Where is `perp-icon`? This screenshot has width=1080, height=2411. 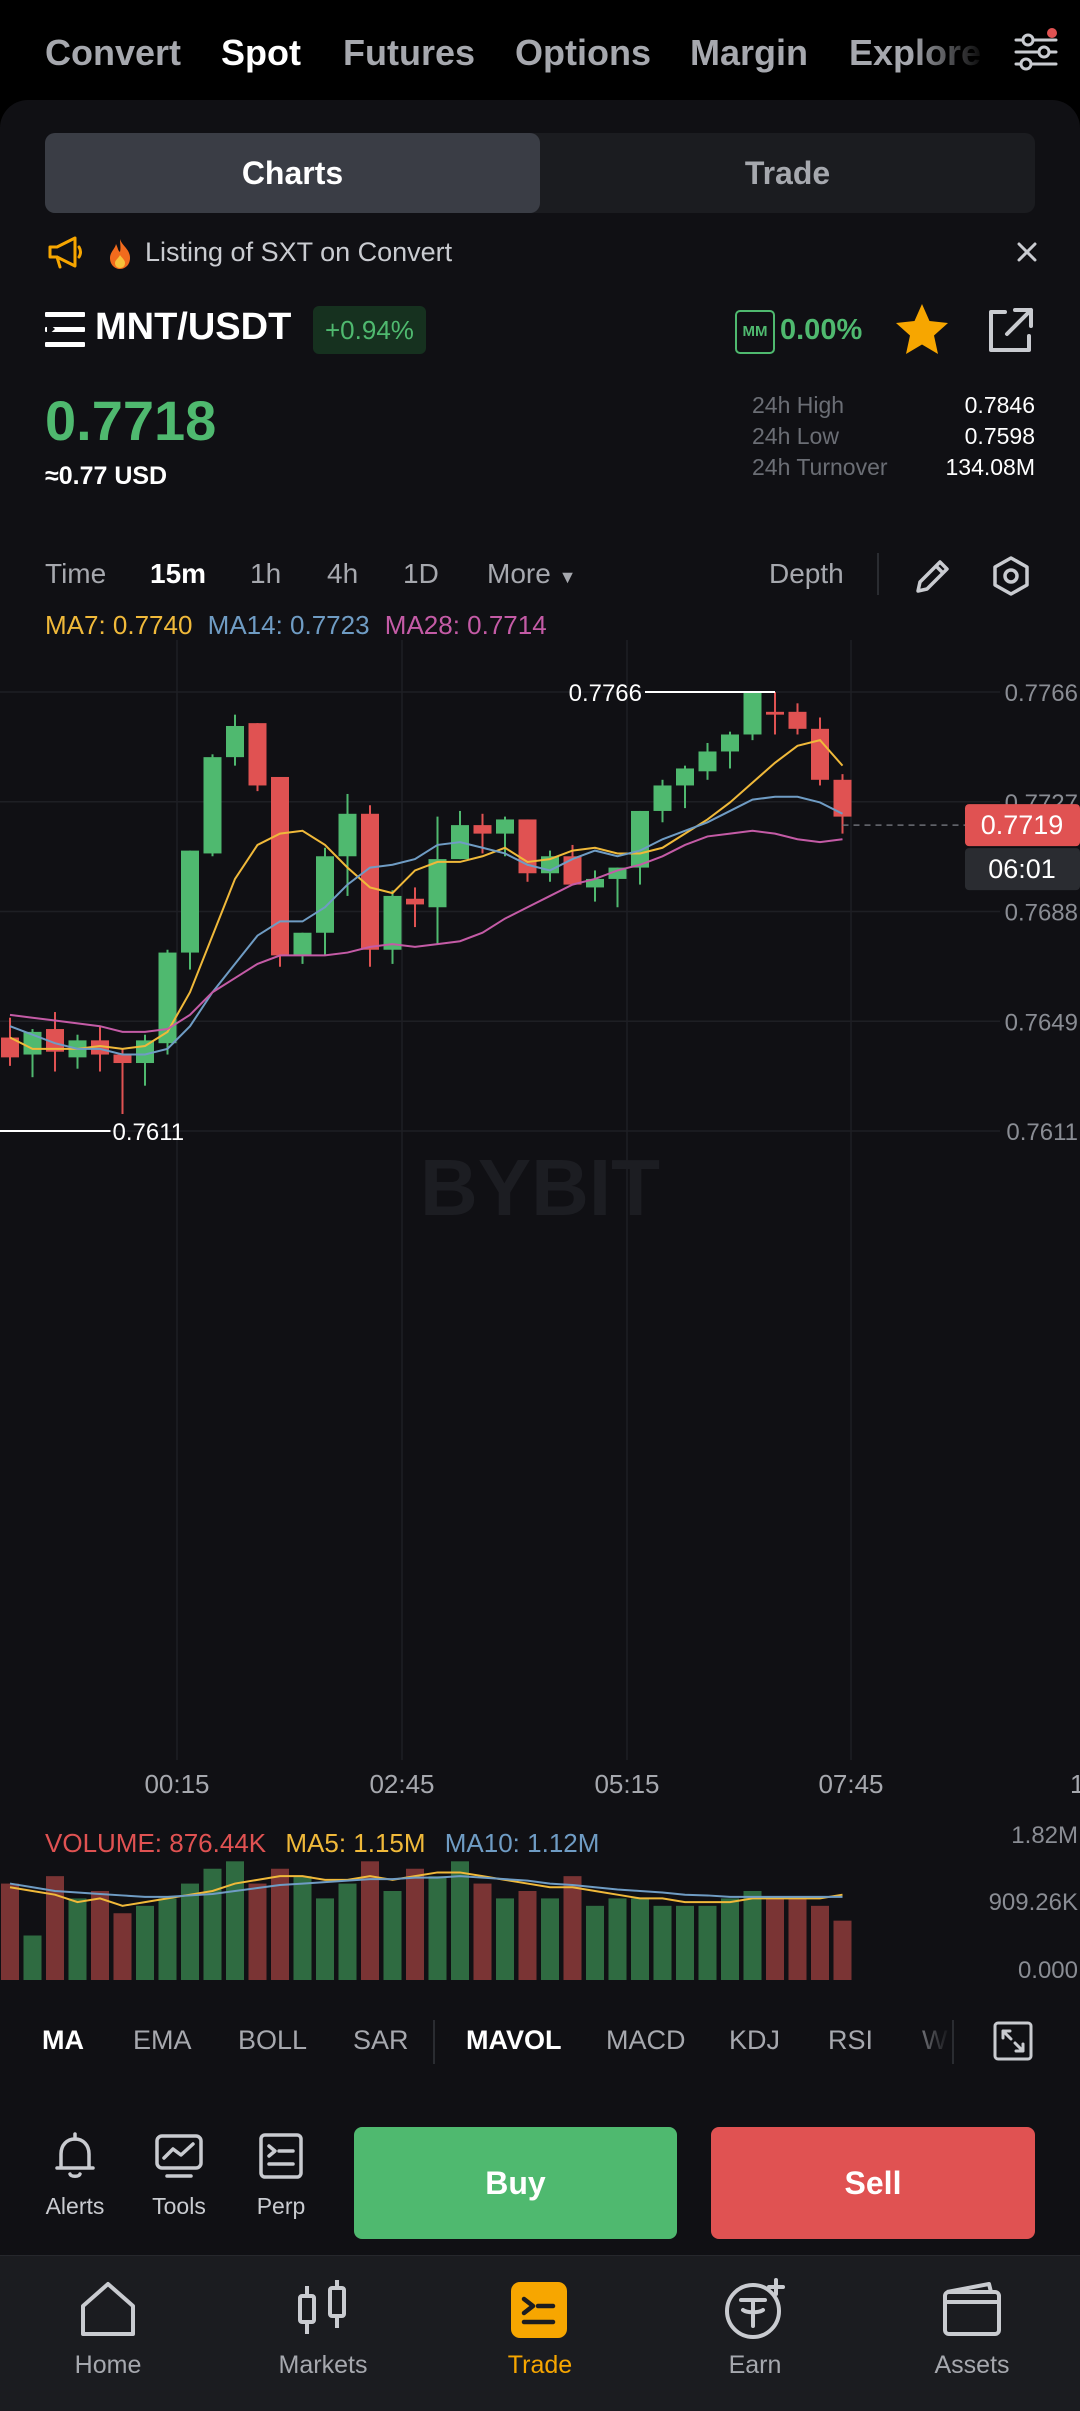
perp-icon is located at coordinates (281, 2156).